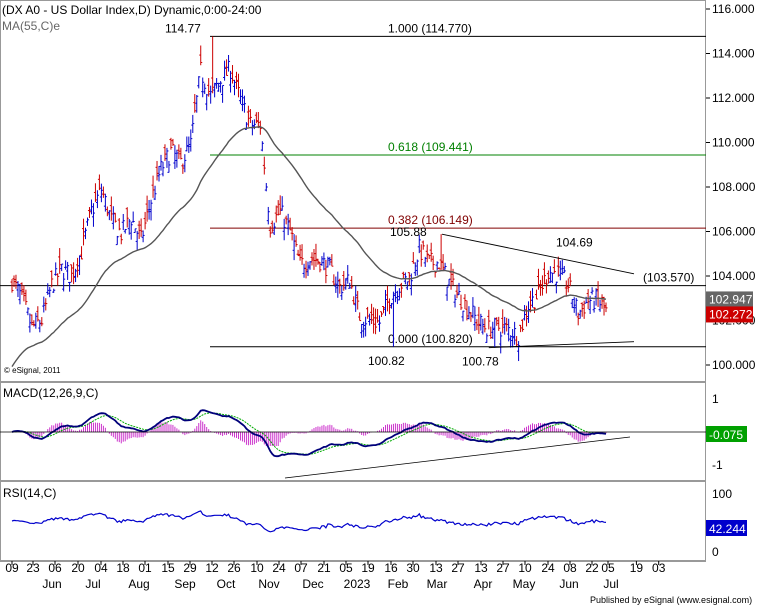 Image resolution: width=763 pixels, height=607 pixels. What do you see at coordinates (734, 232) in the screenshot?
I see `price-tick-label: 106.000` at bounding box center [734, 232].